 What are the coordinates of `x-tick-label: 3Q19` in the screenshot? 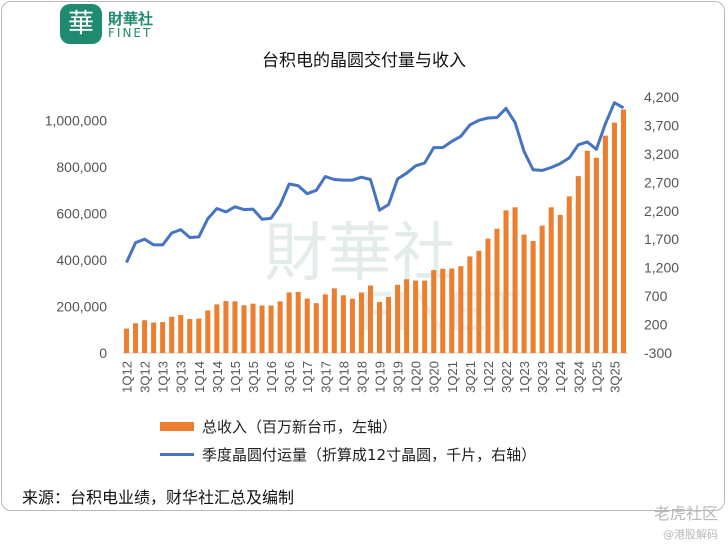 It's located at (398, 377).